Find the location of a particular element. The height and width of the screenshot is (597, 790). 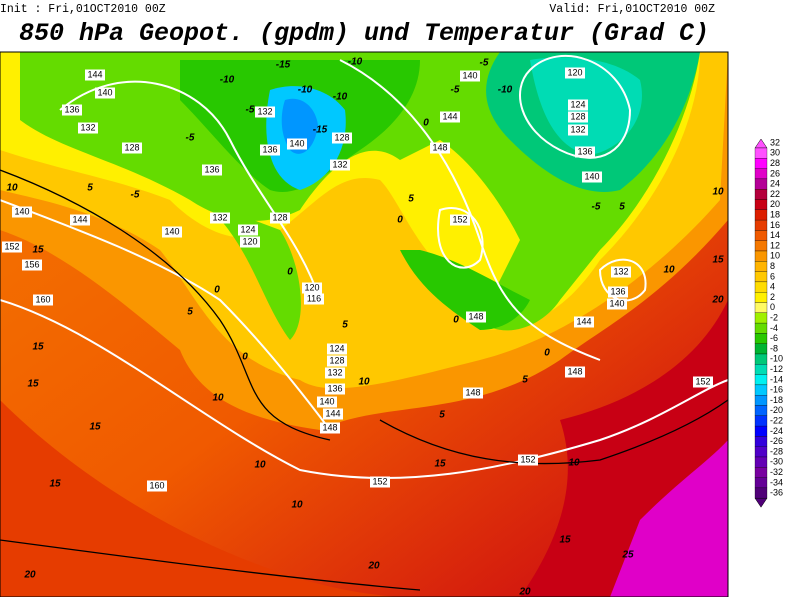

colorbar-label: 6 is located at coordinates (772, 276).